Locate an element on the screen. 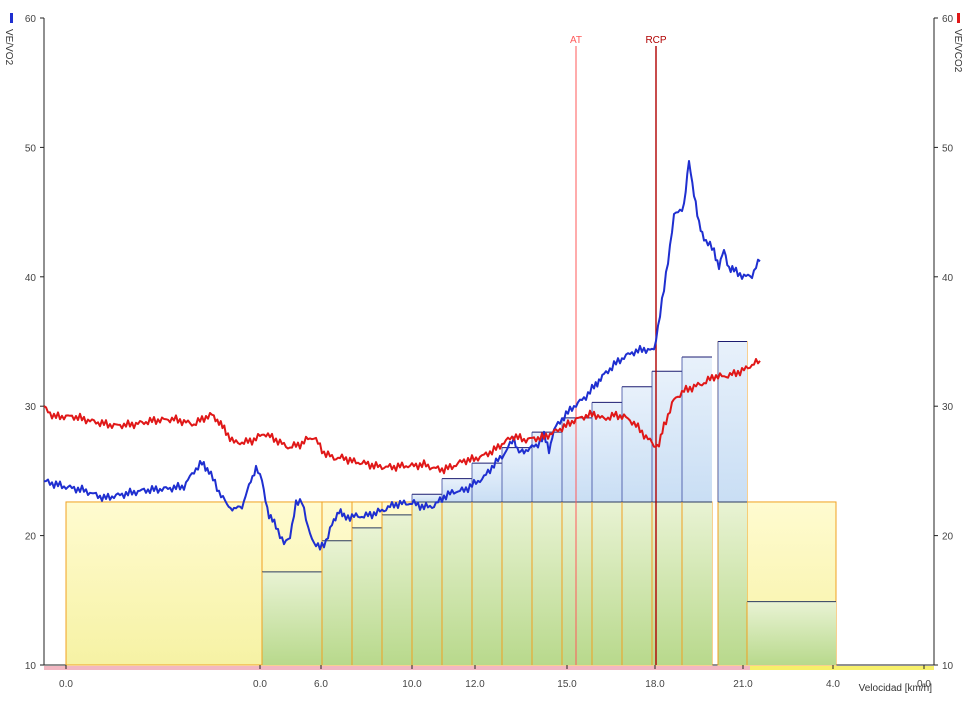 Image resolution: width=968 pixels, height=705 pixels. right-axis-series-marker is located at coordinates (958, 18).